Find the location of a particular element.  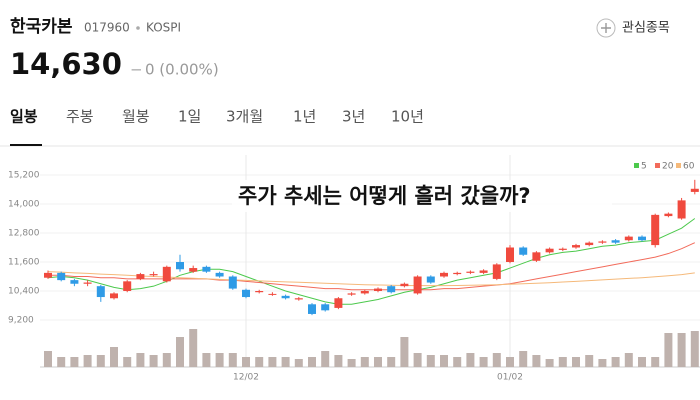

tab: 3년 is located at coordinates (353, 117).